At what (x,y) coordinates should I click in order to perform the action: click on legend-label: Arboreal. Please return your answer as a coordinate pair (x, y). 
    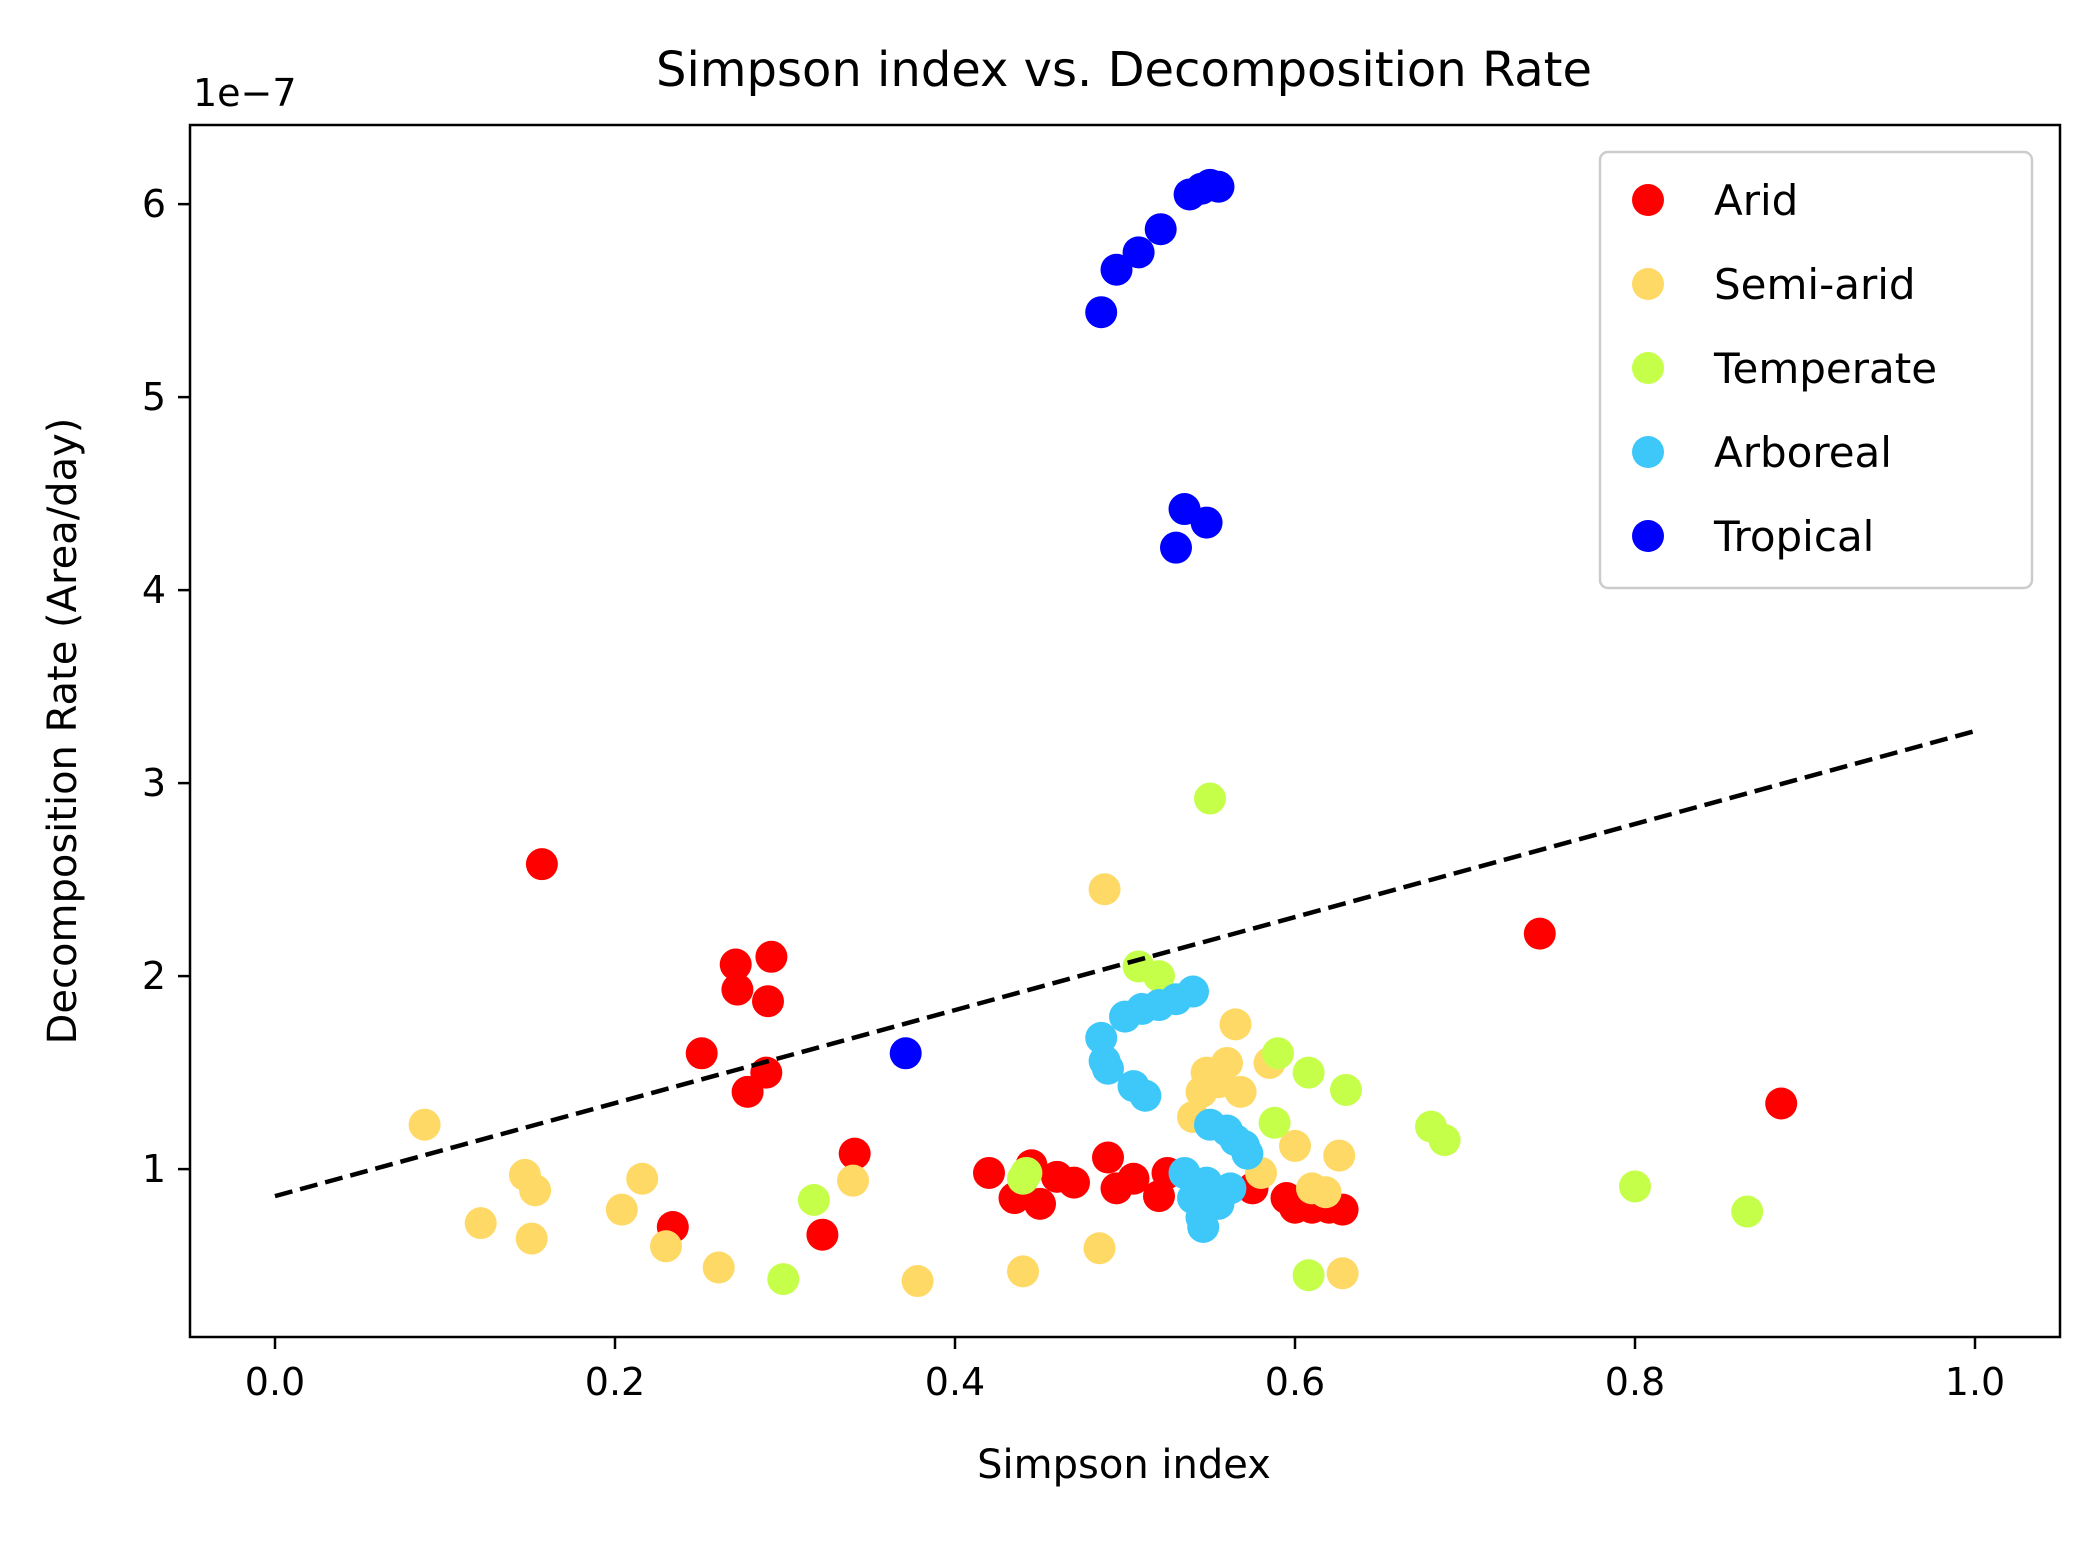
    Looking at the image, I should click on (1803, 452).